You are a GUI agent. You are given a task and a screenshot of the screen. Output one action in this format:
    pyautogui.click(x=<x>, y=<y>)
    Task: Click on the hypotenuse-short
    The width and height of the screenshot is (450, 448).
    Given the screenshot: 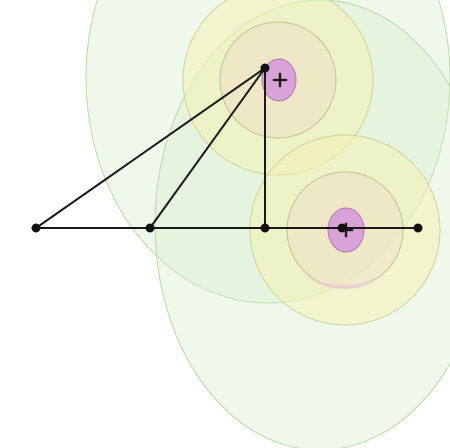 What is the action you would take?
    pyautogui.click(x=207, y=148)
    